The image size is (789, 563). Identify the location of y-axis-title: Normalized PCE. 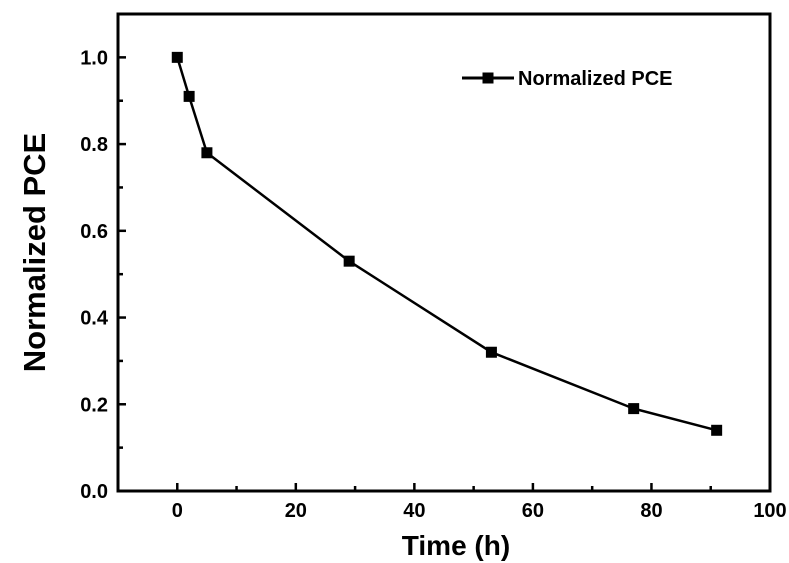
(34, 252).